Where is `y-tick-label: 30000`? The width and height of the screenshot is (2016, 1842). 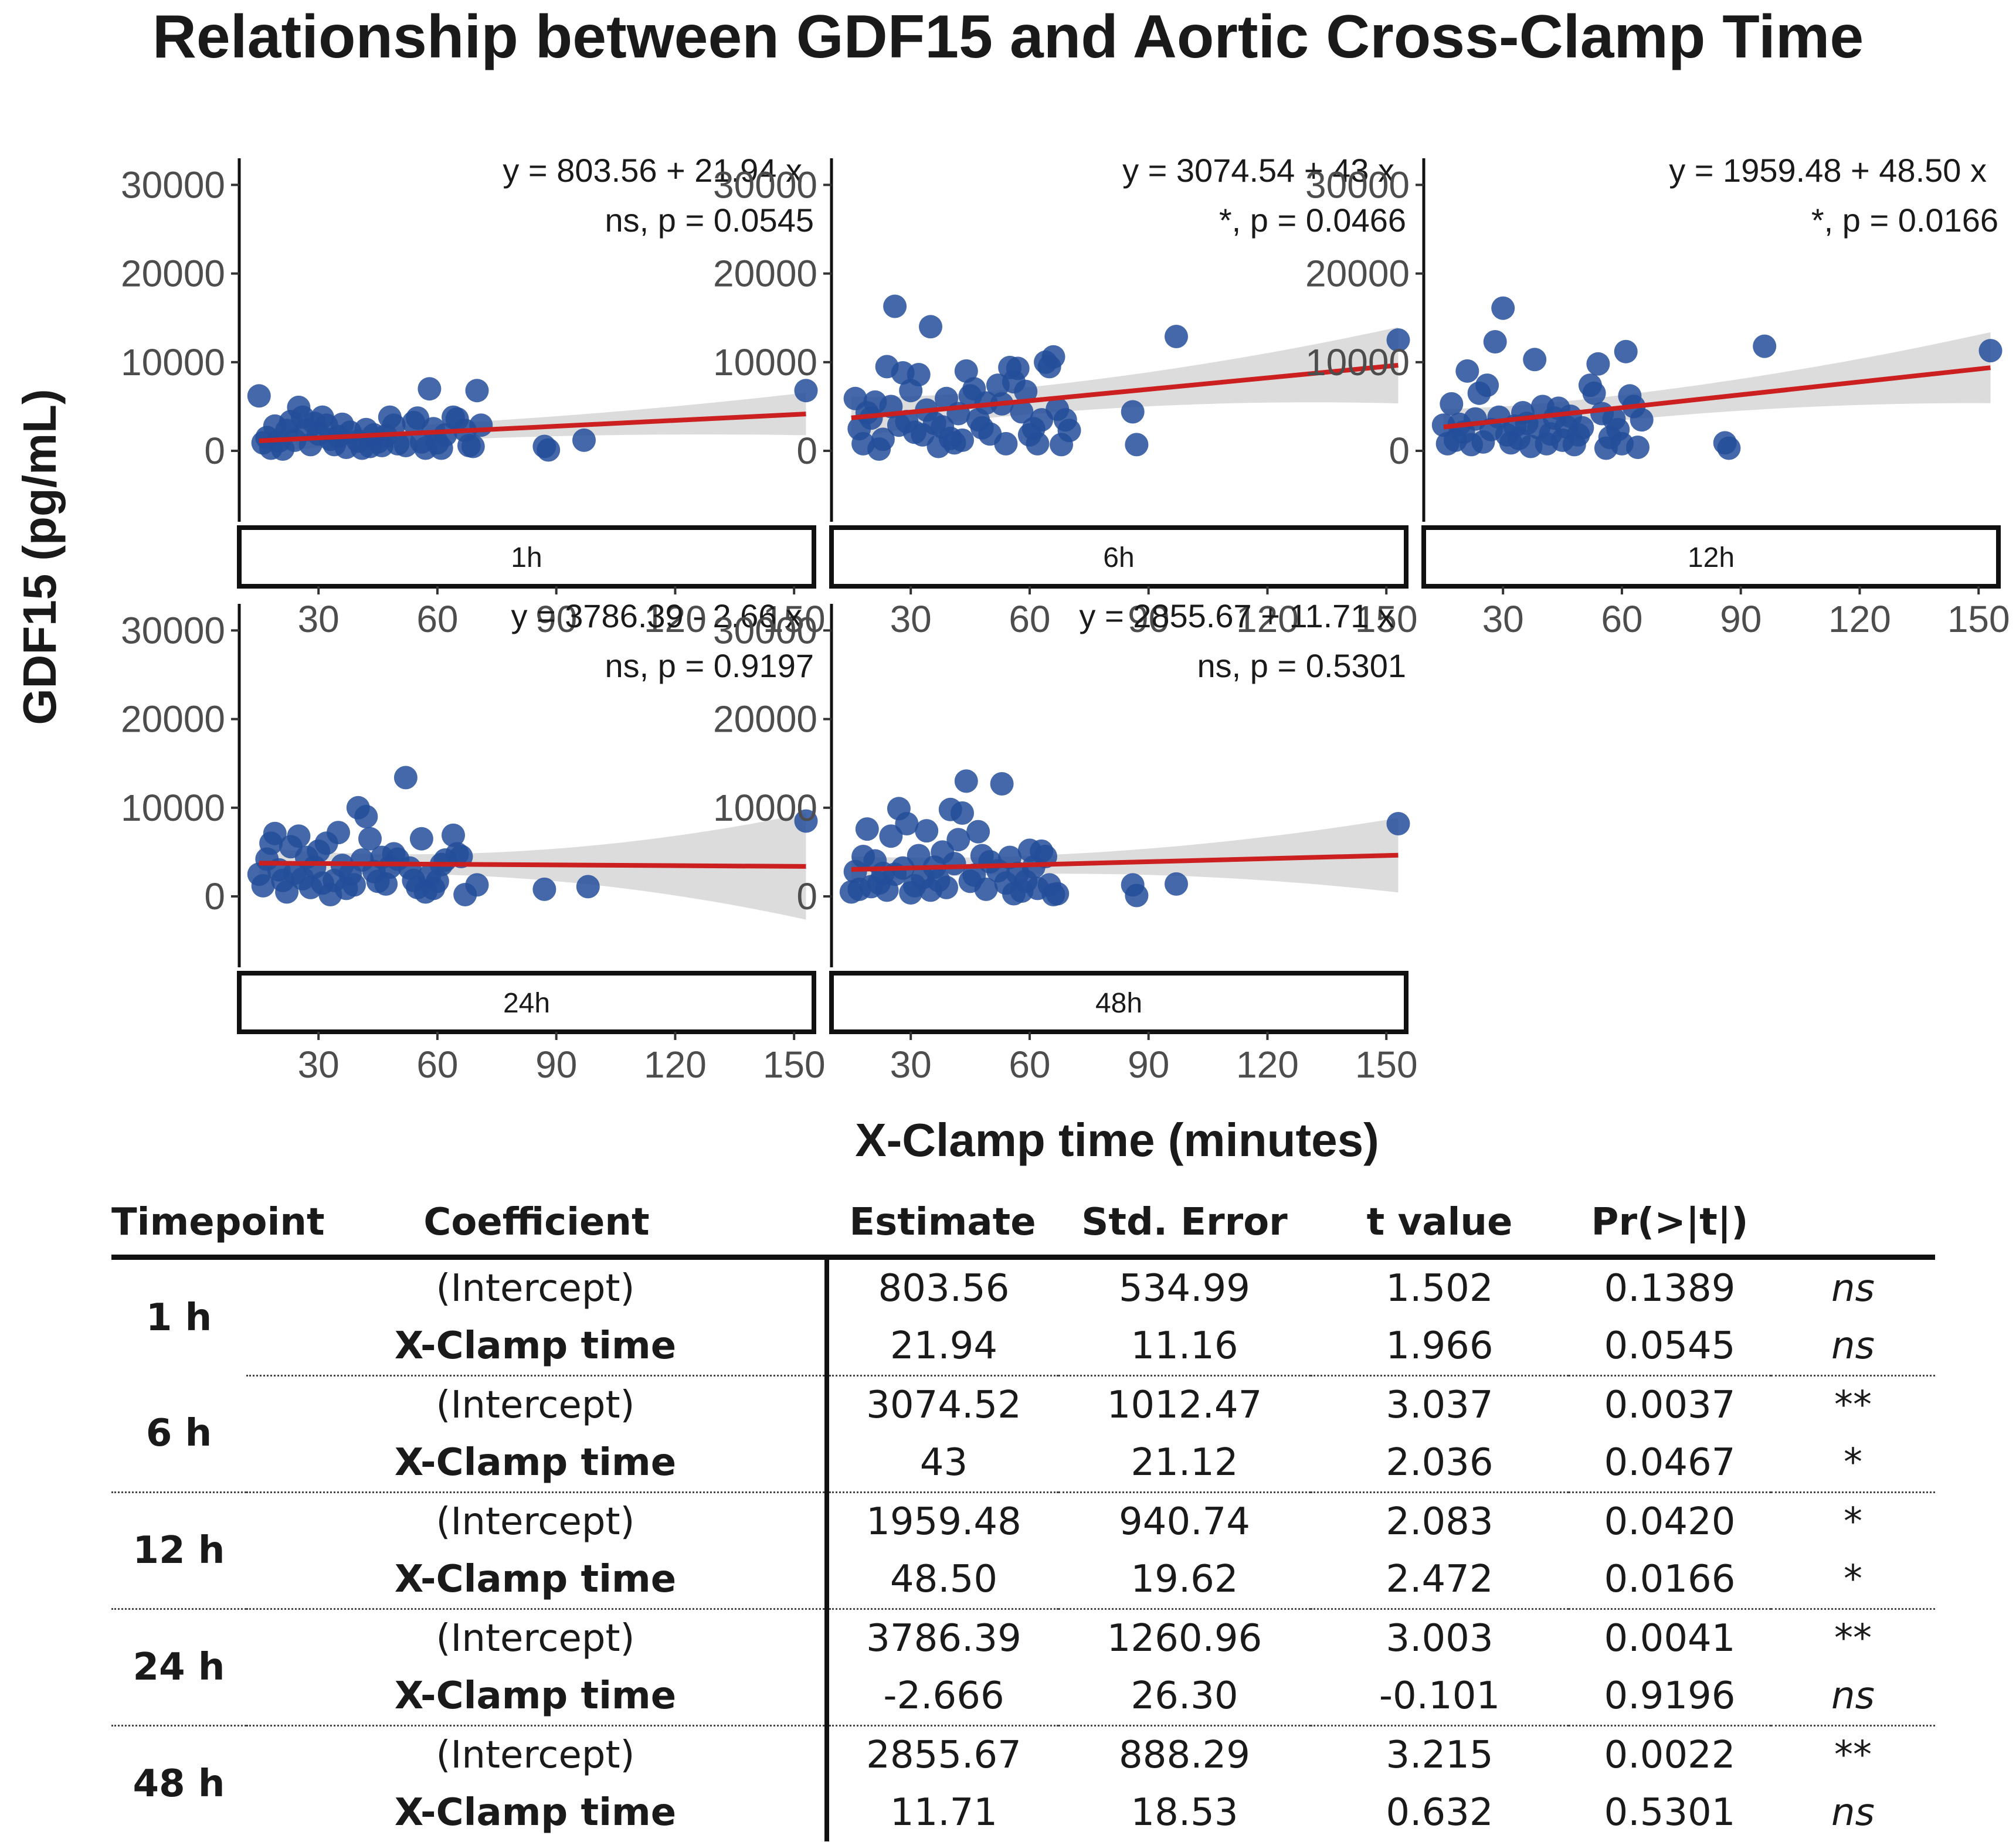
y-tick-label: 30000 is located at coordinates (1357, 185).